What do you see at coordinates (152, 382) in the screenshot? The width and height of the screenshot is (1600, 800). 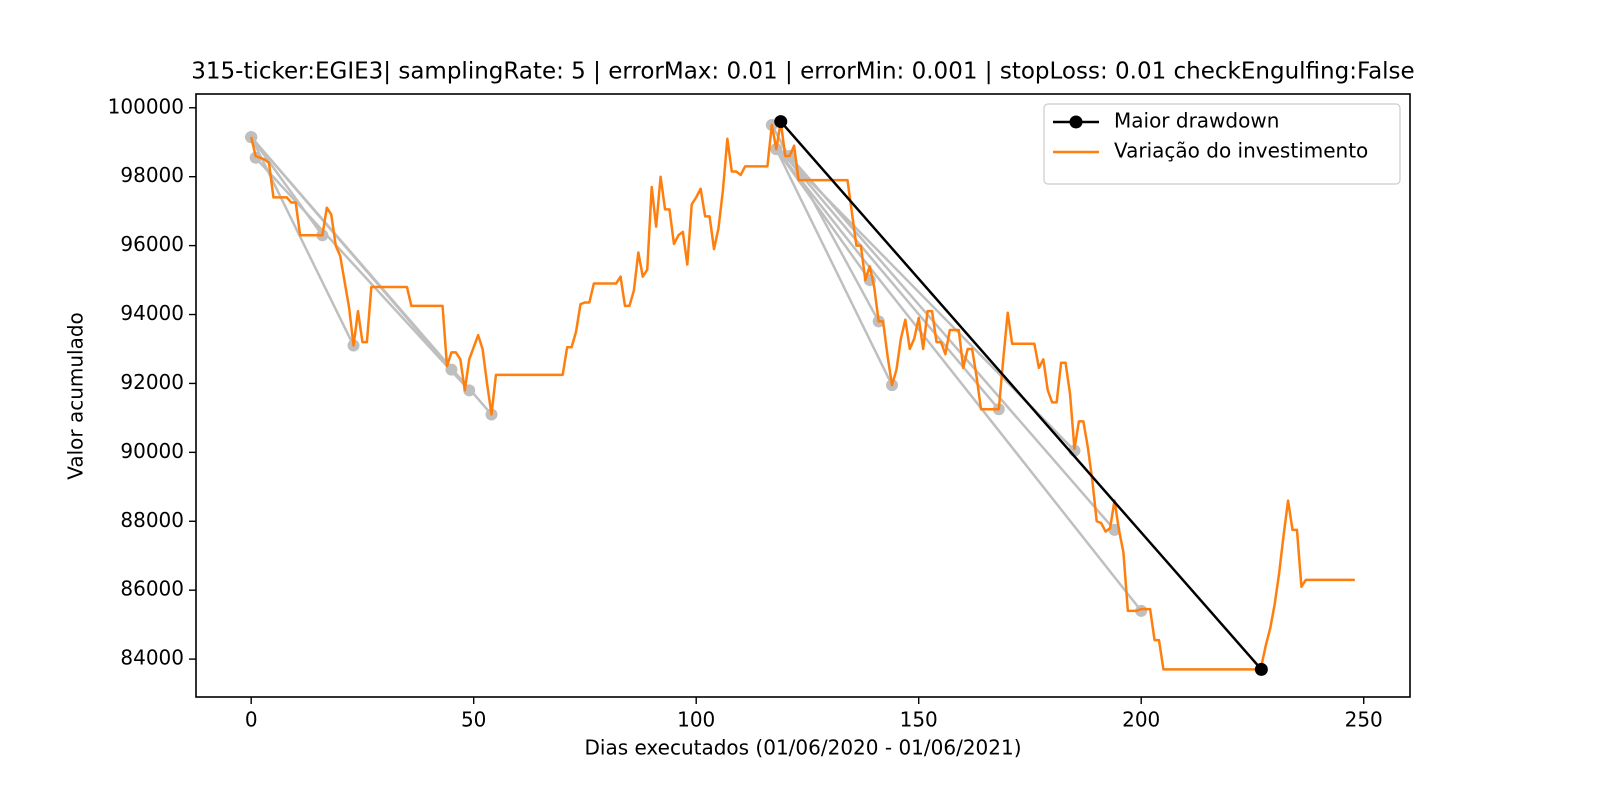 I see `y-tick-label: 92000` at bounding box center [152, 382].